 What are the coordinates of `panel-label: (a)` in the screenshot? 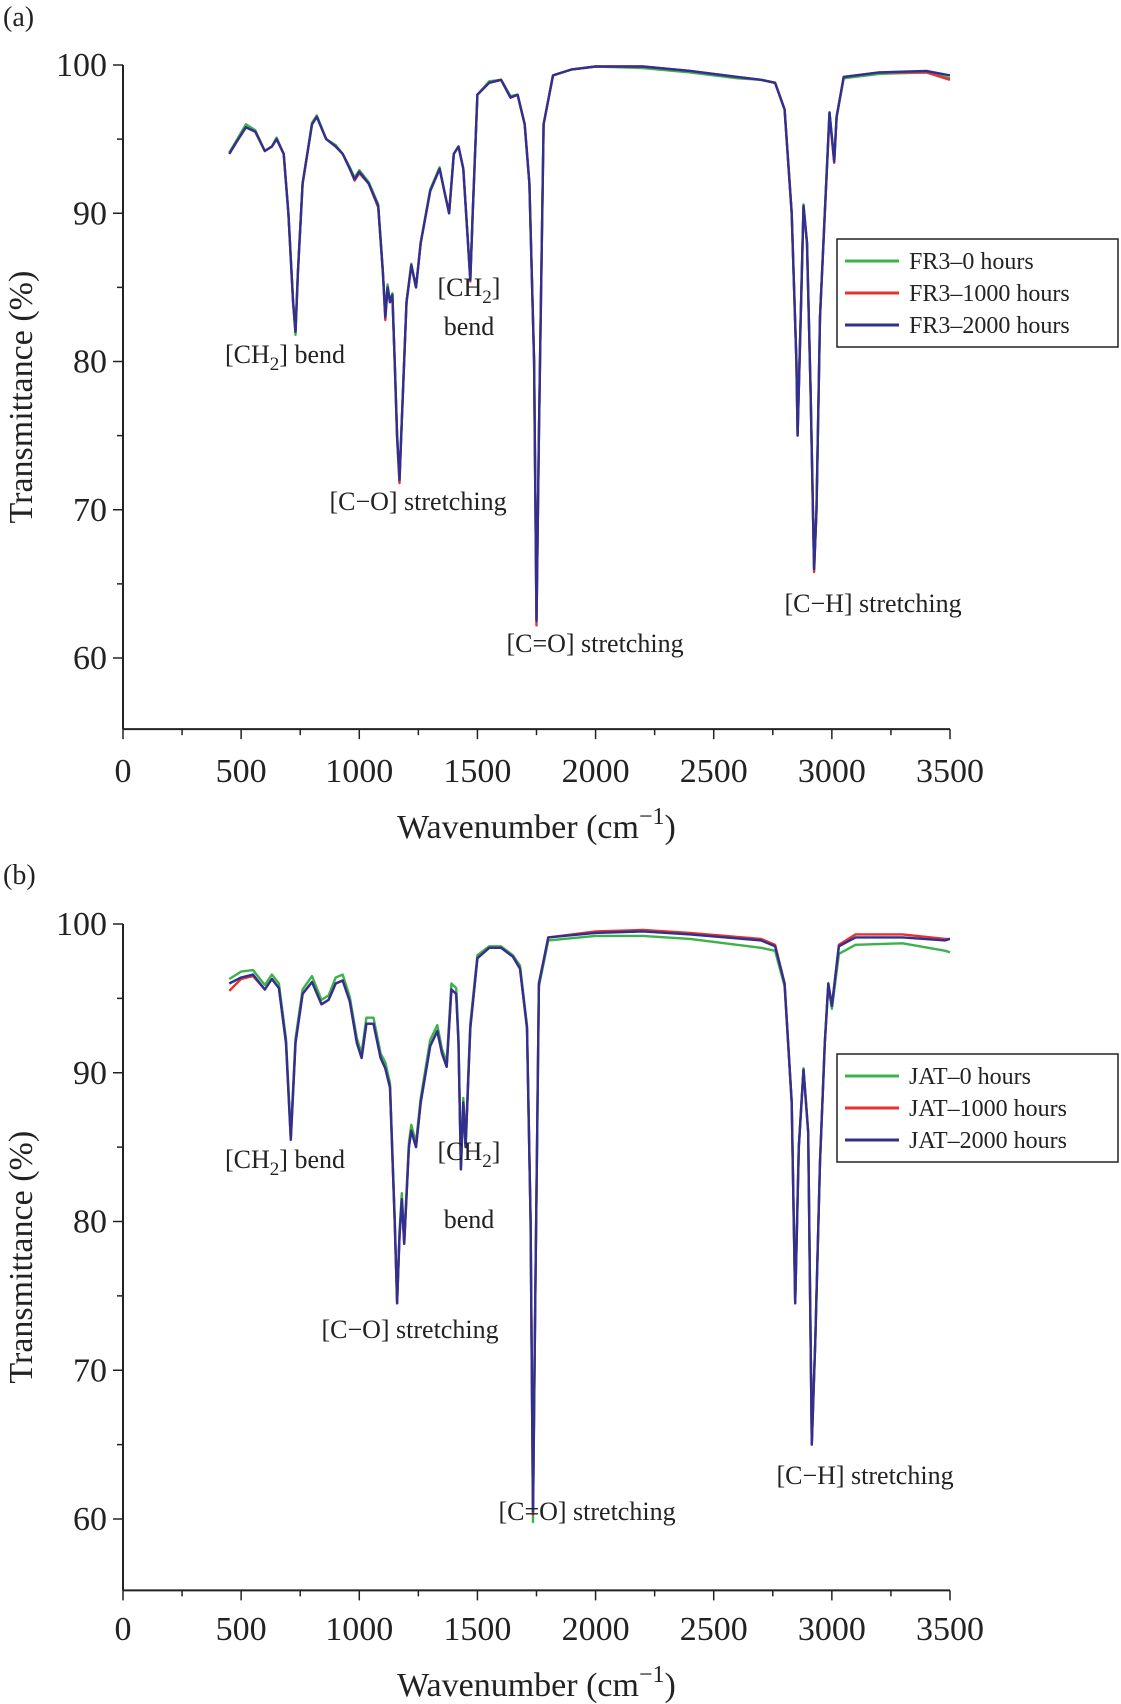 It's located at (18, 17).